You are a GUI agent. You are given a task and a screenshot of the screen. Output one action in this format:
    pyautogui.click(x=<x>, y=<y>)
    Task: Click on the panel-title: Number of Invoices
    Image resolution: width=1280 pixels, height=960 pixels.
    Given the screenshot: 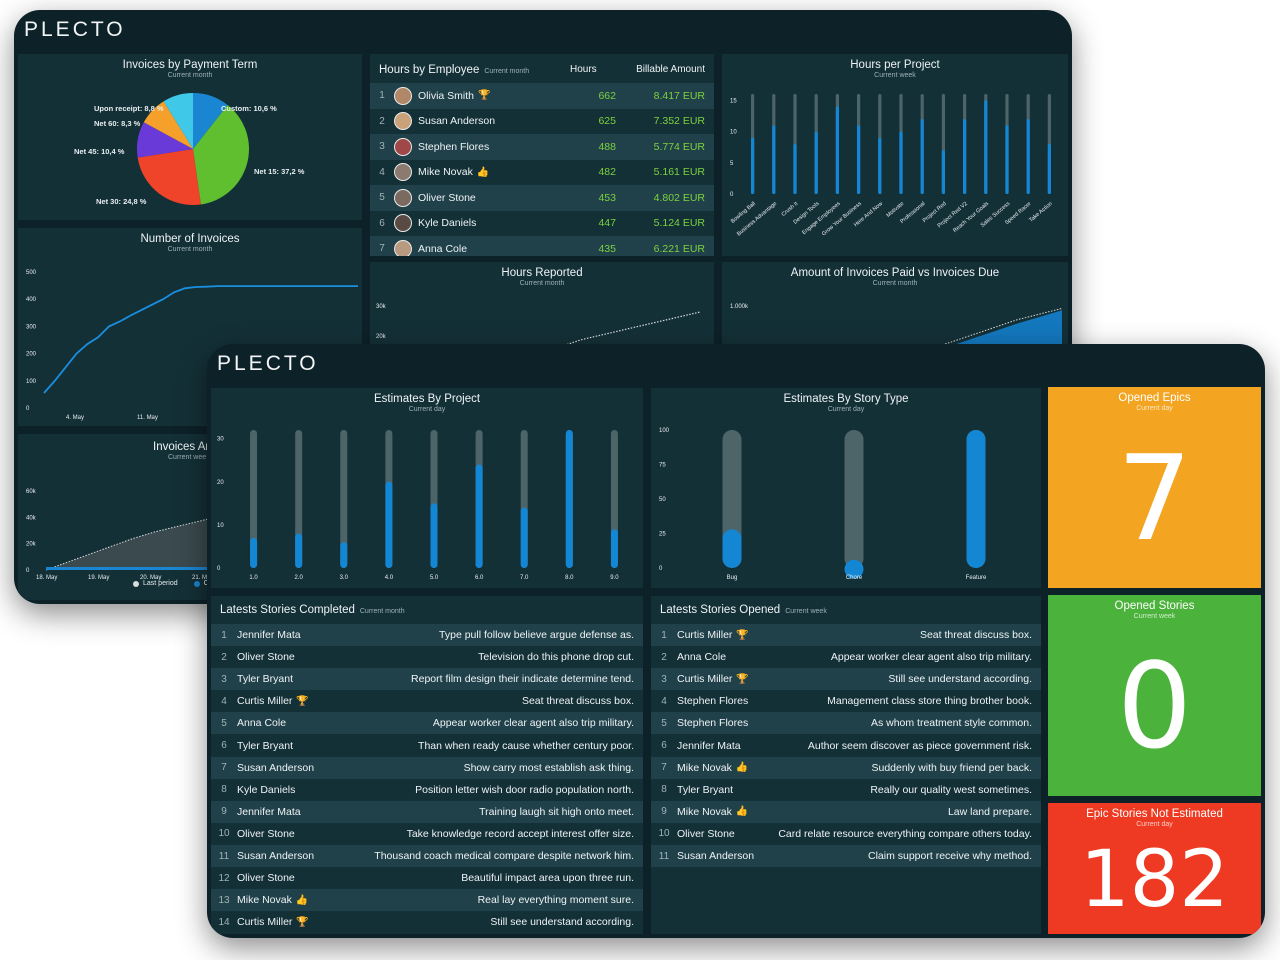 What is the action you would take?
    pyautogui.click(x=190, y=239)
    